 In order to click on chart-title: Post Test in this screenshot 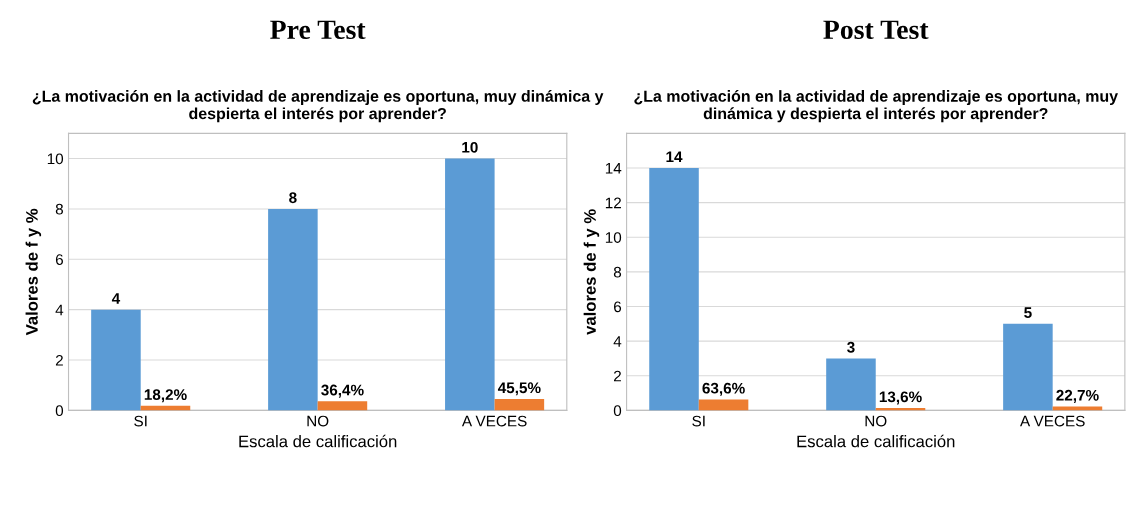, I will do `click(876, 30)`.